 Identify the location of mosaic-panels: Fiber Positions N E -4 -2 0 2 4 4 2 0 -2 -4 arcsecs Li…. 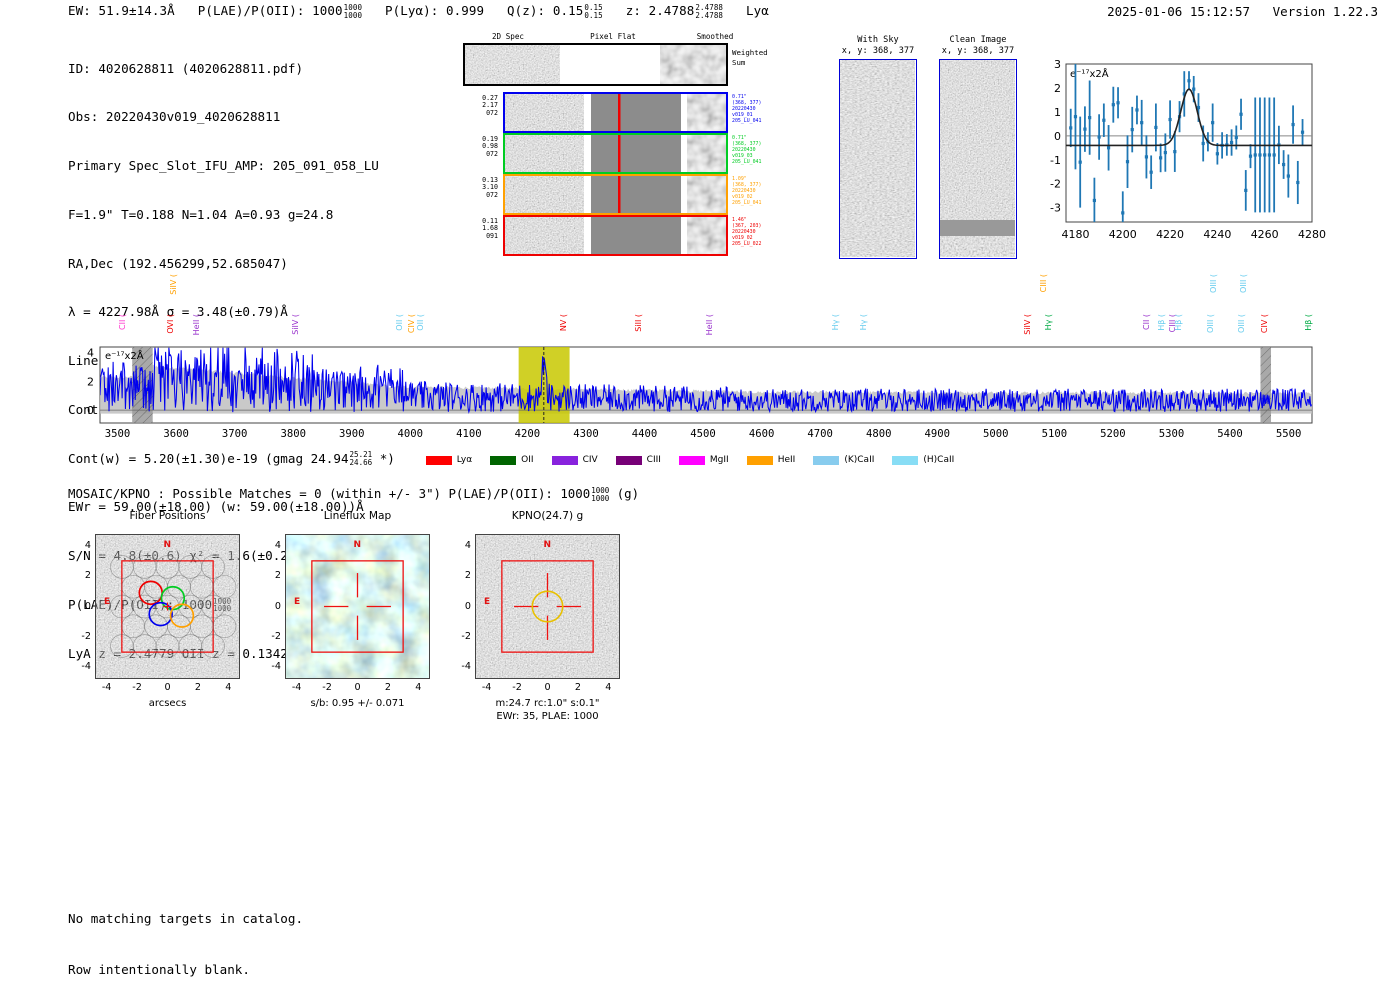
(365, 620).